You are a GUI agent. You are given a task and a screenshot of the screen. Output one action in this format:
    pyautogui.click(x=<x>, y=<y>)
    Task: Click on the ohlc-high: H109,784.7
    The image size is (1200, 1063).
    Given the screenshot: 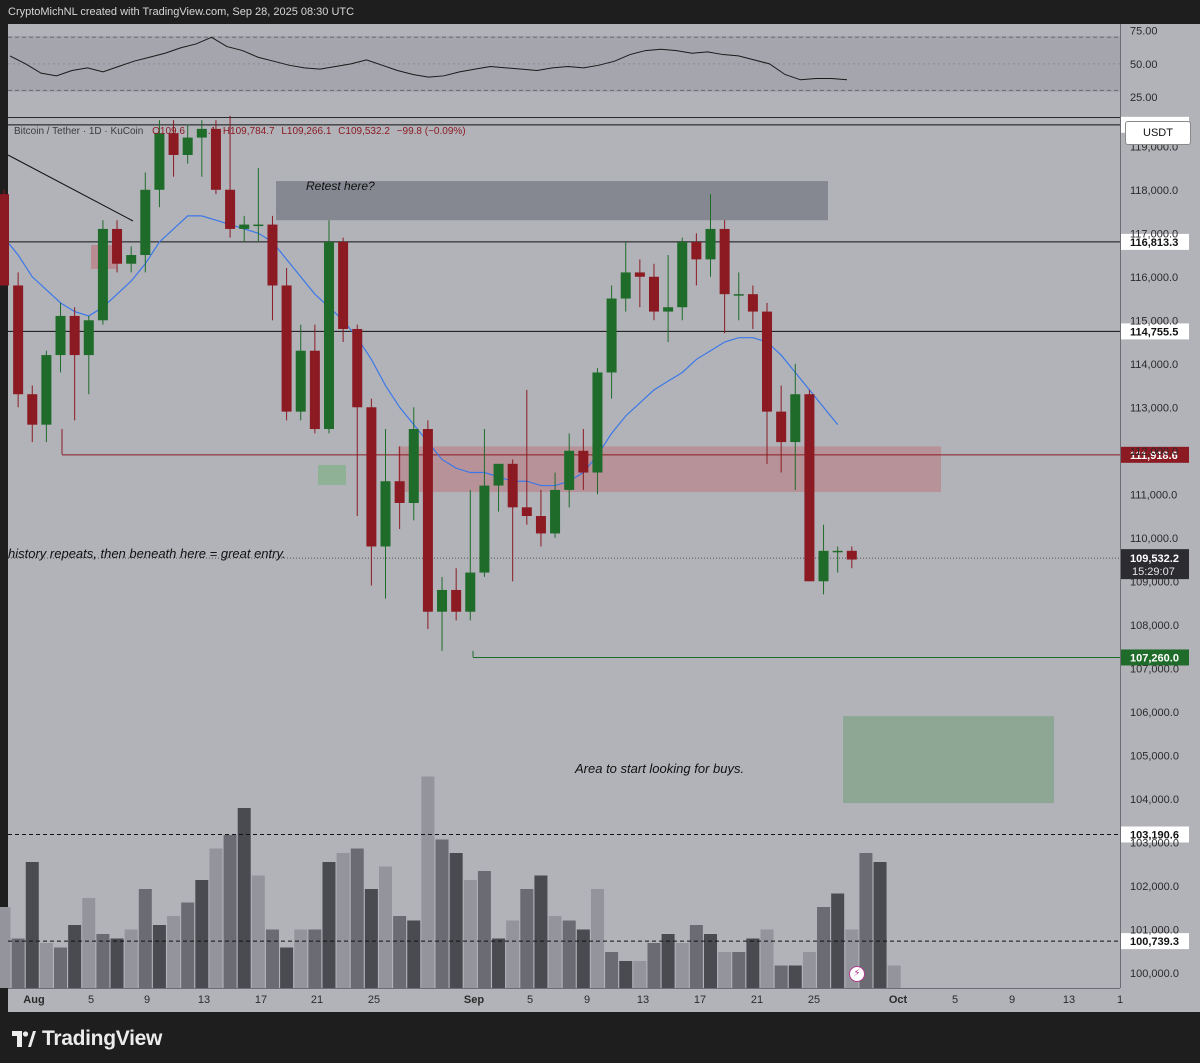 What is the action you would take?
    pyautogui.click(x=249, y=131)
    